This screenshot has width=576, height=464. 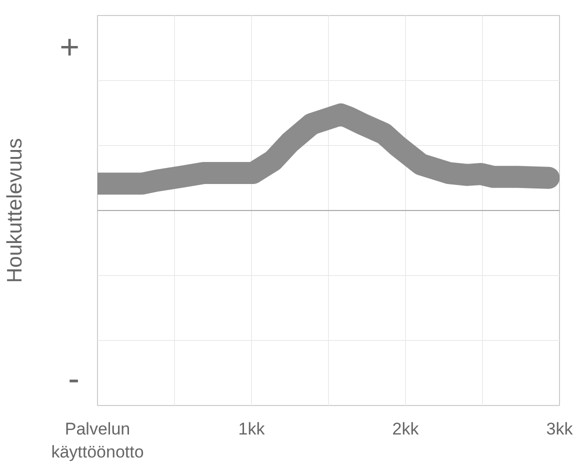 What do you see at coordinates (97, 441) in the screenshot?
I see `x-tick-label: Palvelun käyttöönotto` at bounding box center [97, 441].